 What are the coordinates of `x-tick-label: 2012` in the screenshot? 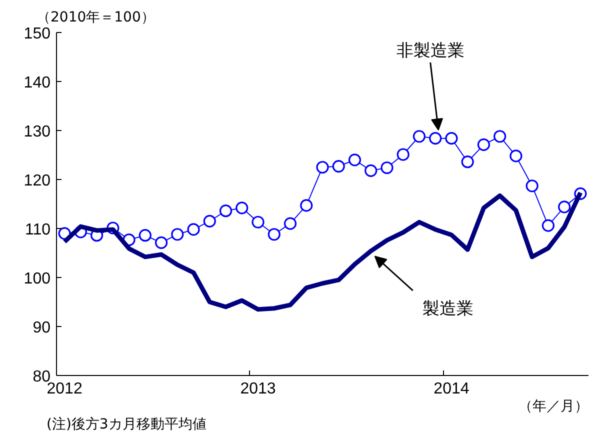 It's located at (64, 389).